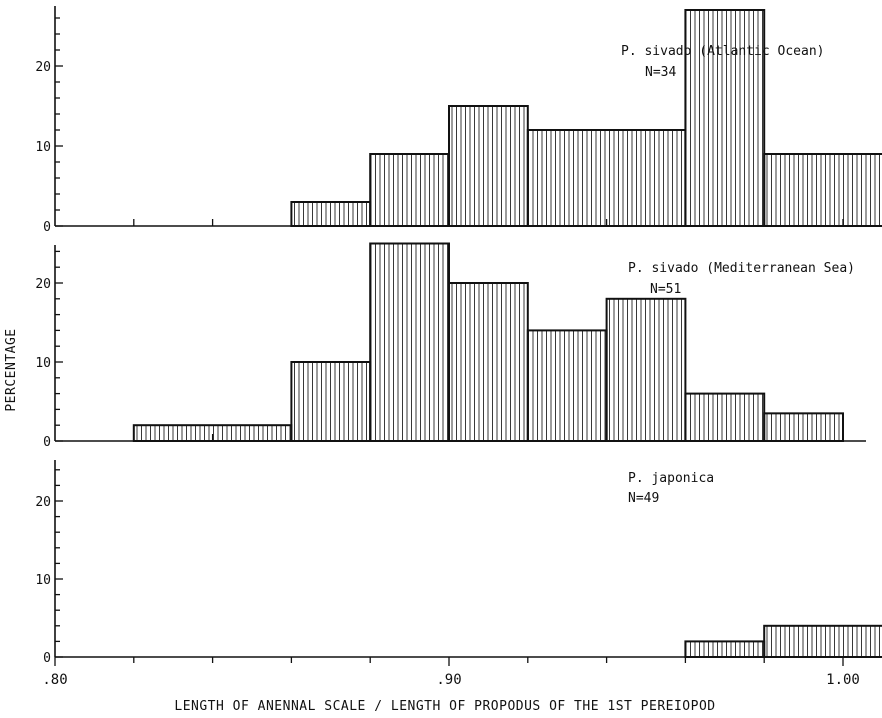  Describe the element at coordinates (11, 369) in the screenshot. I see `y-axis-title: PERCENTAGE` at that location.